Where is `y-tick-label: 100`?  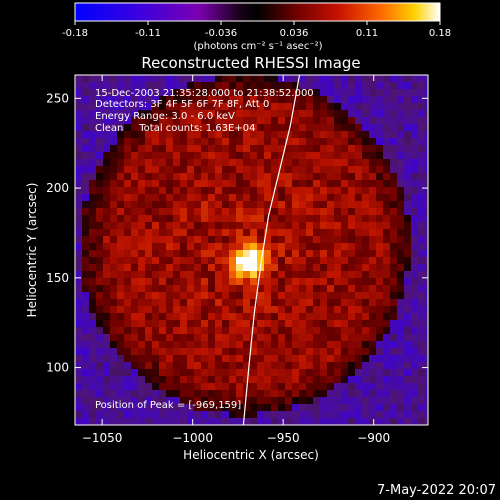 y-tick-label: 100 is located at coordinates (57, 368).